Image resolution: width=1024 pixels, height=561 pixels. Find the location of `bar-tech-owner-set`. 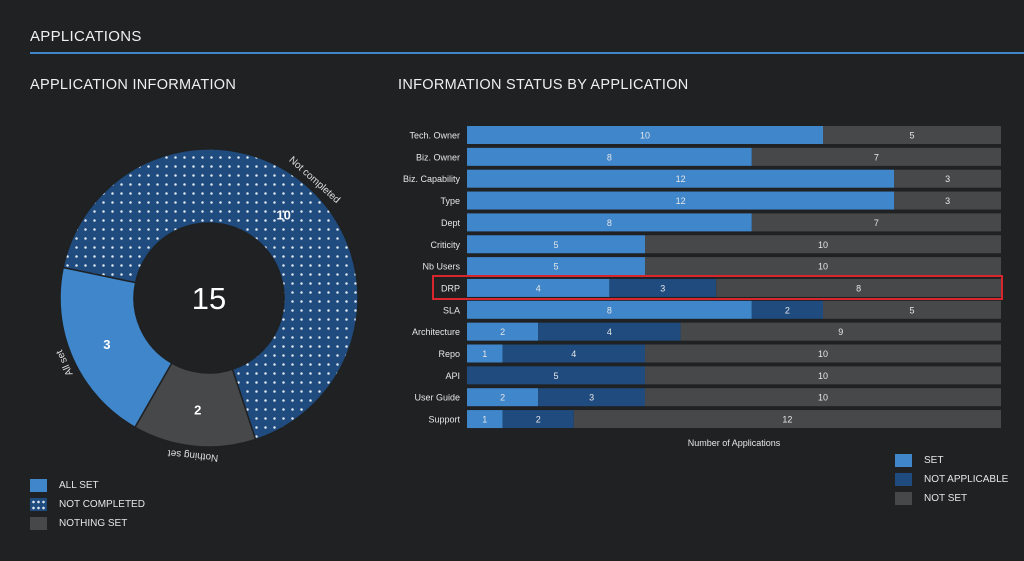

bar-tech-owner-set is located at coordinates (645, 135).